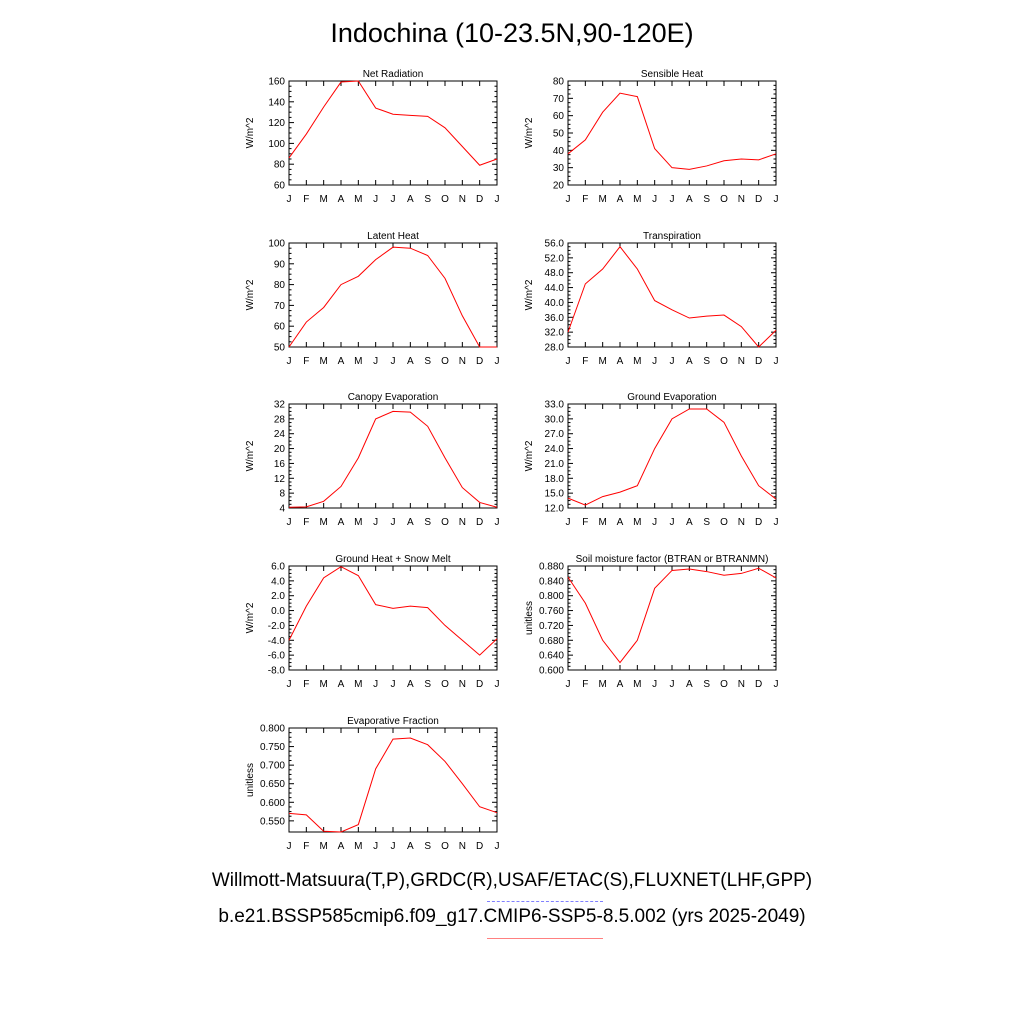 Image resolution: width=1024 pixels, height=1024 pixels. Describe the element at coordinates (555, 288) in the screenshot. I see `y-tick-label: 44.0` at that location.